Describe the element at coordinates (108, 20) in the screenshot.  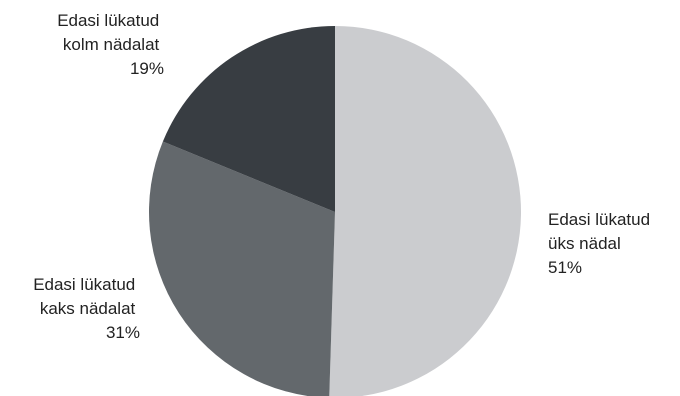
I see `slice-label-kolm-nadalat-line1: Edasi lükatud` at that location.